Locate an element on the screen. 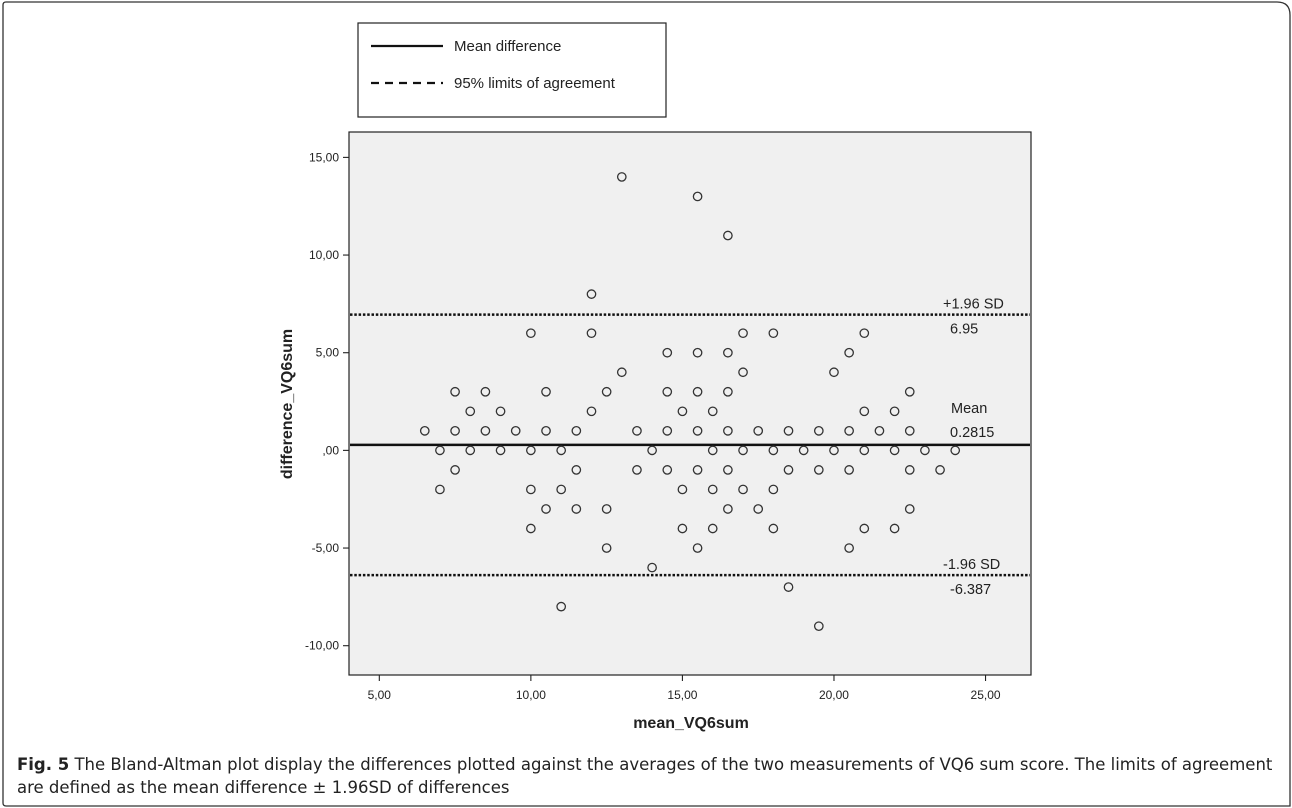 This screenshot has height=808, width=1292. x-axis-label: mean_VQ6sum is located at coordinates (691, 723).